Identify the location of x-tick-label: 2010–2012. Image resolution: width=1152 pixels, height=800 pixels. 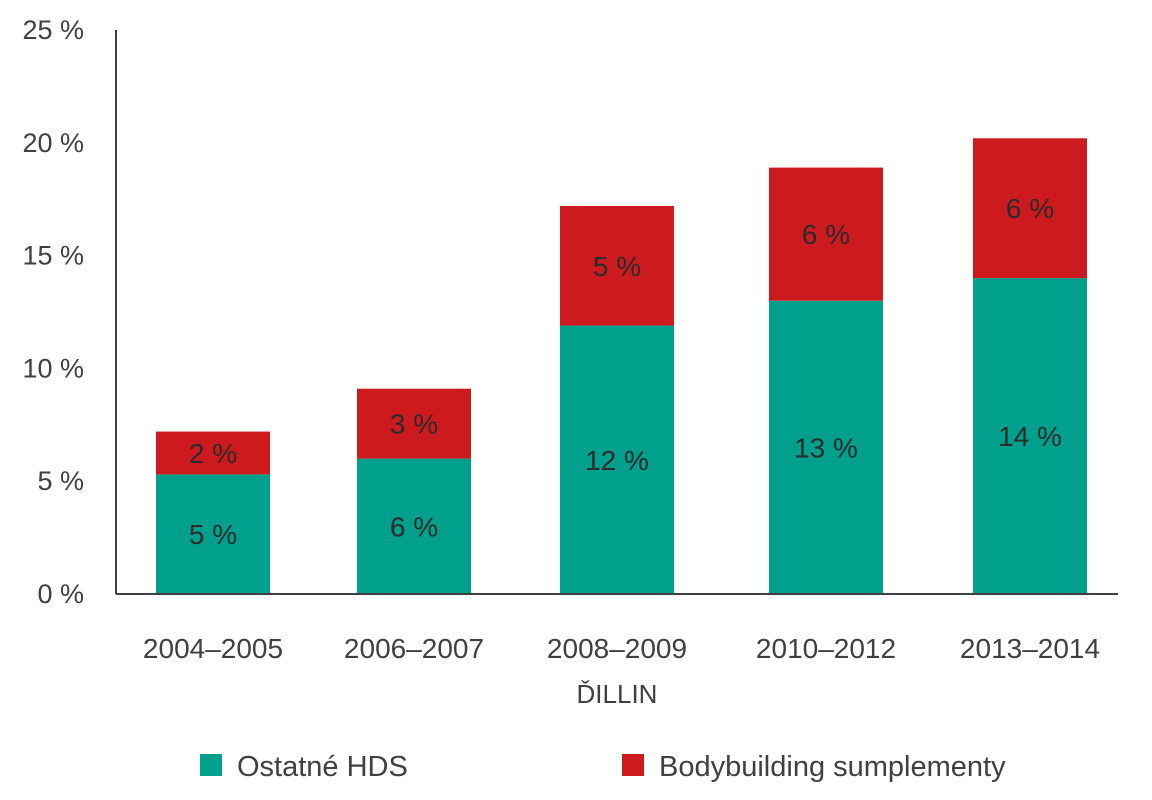
(826, 648).